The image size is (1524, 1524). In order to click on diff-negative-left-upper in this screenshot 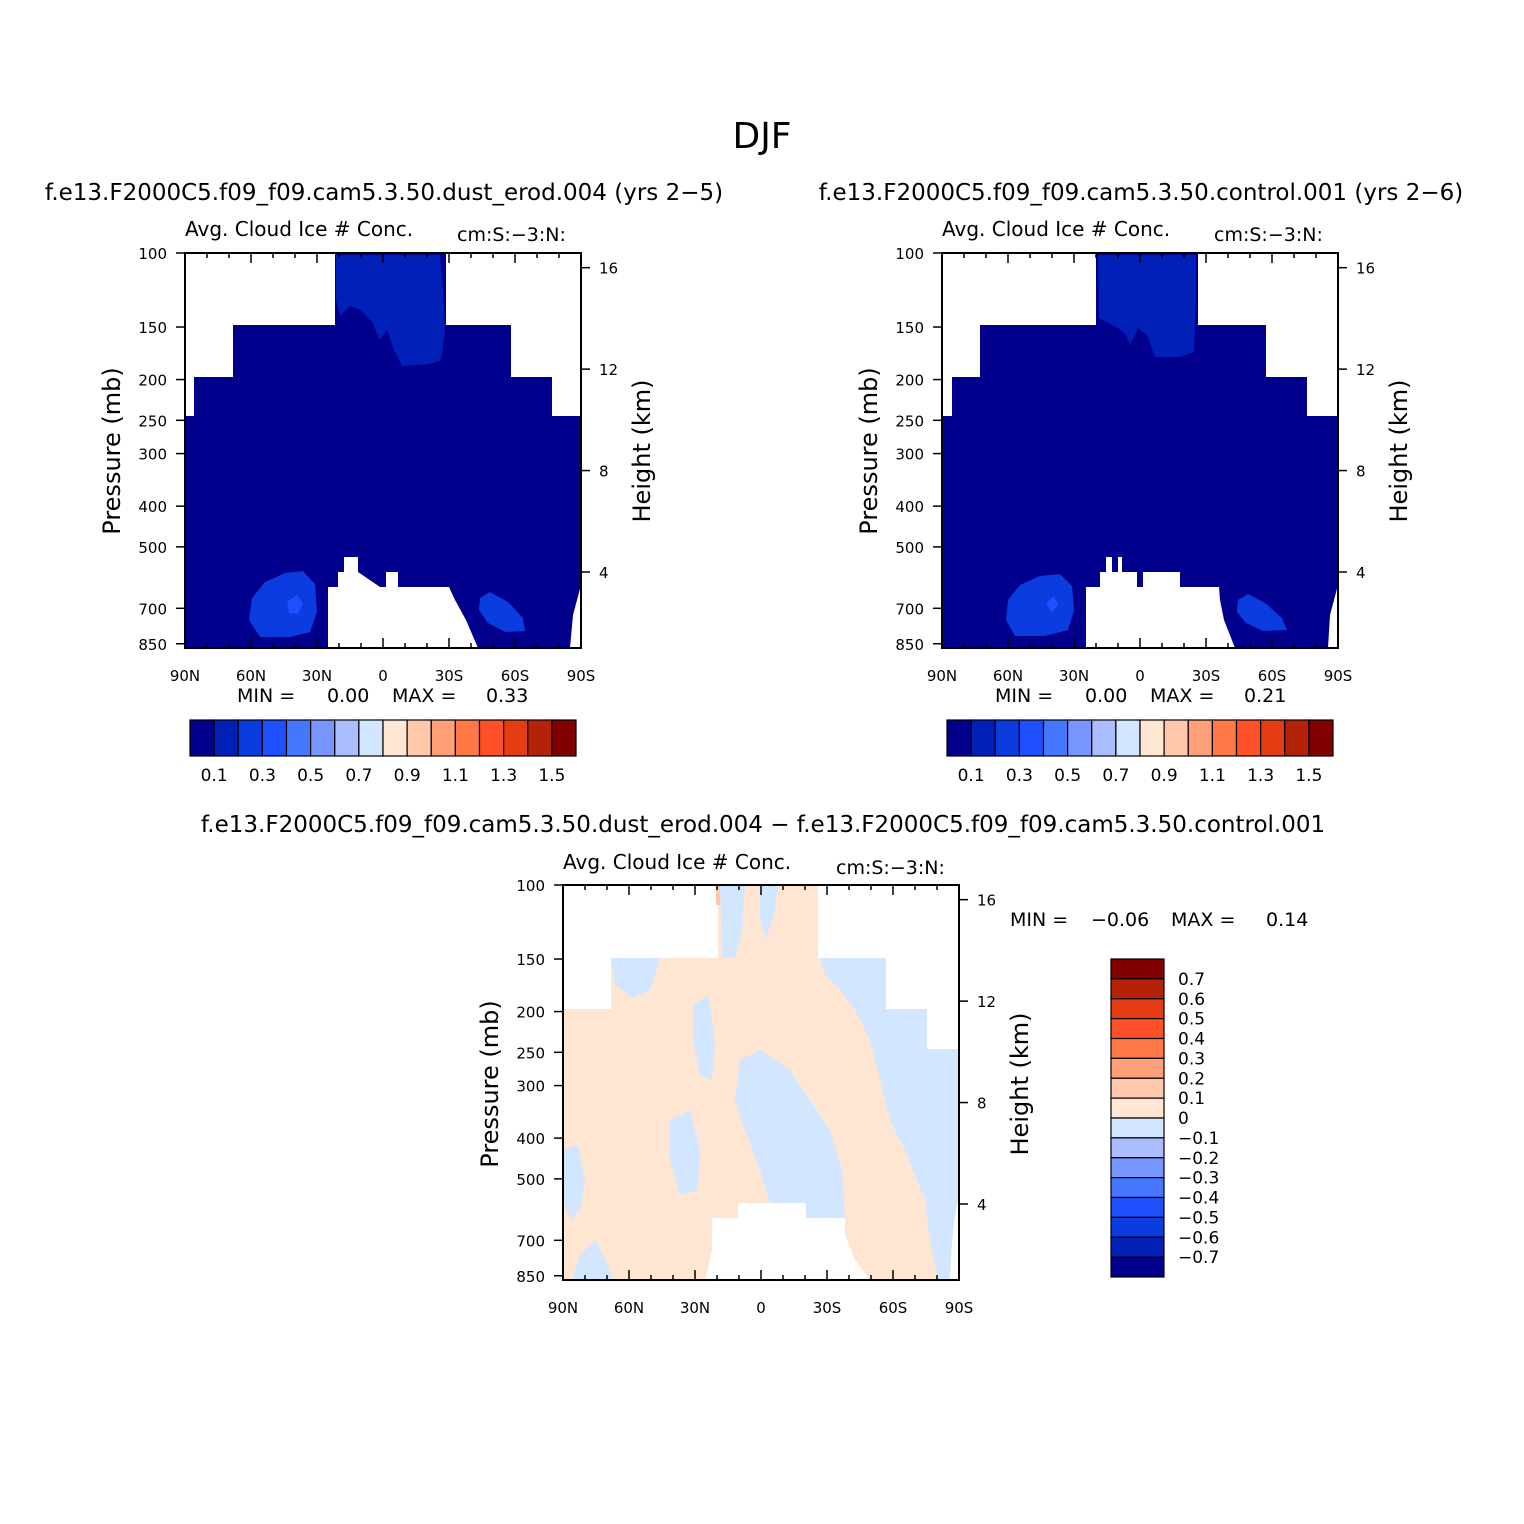, I will do `click(635, 978)`.